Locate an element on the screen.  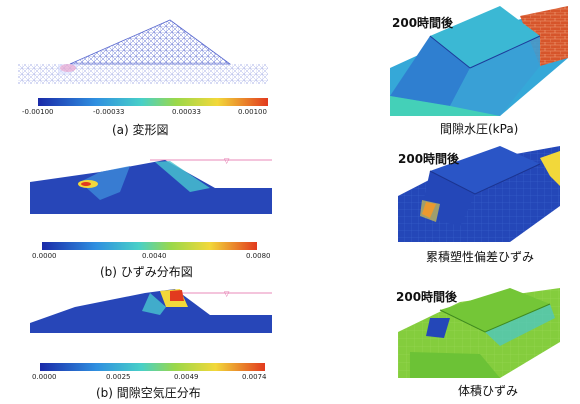
pore-air-figure: ▽ is located at coordinates (151, 311).